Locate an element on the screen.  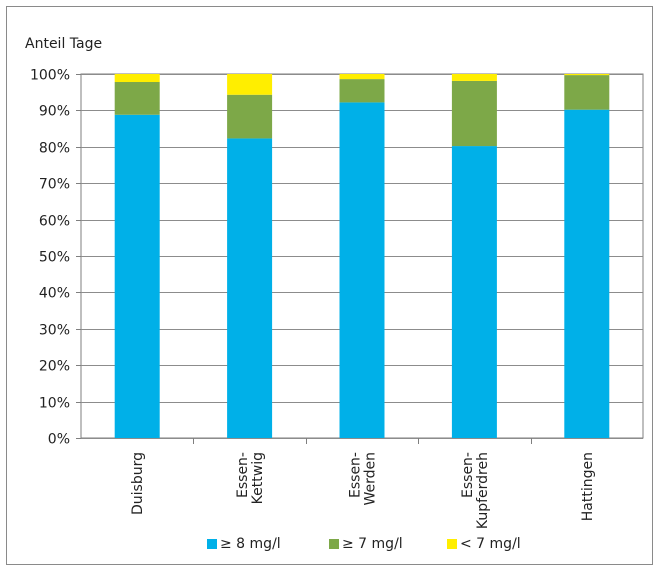
x-tick-label-group: Duisburg is located at coordinates (138, 483).